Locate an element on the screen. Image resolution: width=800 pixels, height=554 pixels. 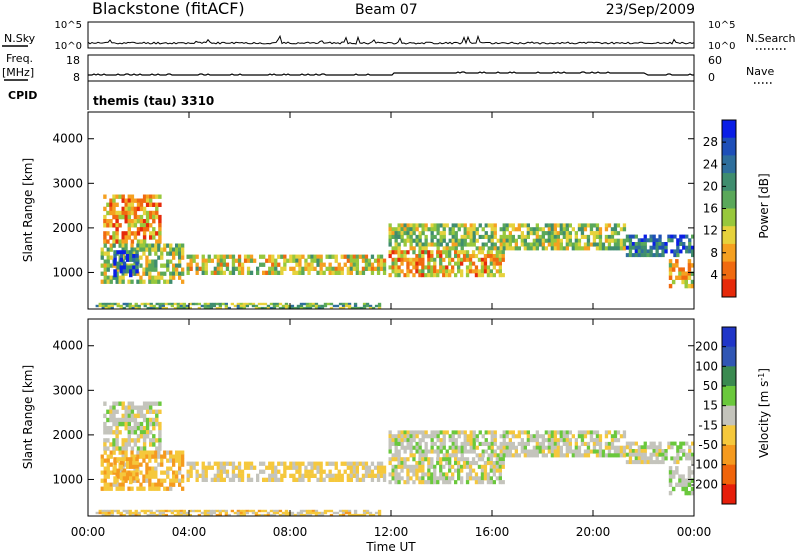
velocity-ylabel: Slant Range [km] is located at coordinates (28, 417).